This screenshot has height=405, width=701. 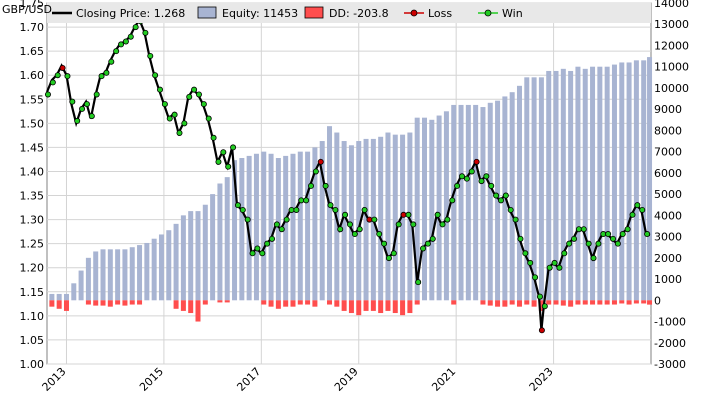 I want to click on legend-label-win: Win, so click(x=512, y=13).